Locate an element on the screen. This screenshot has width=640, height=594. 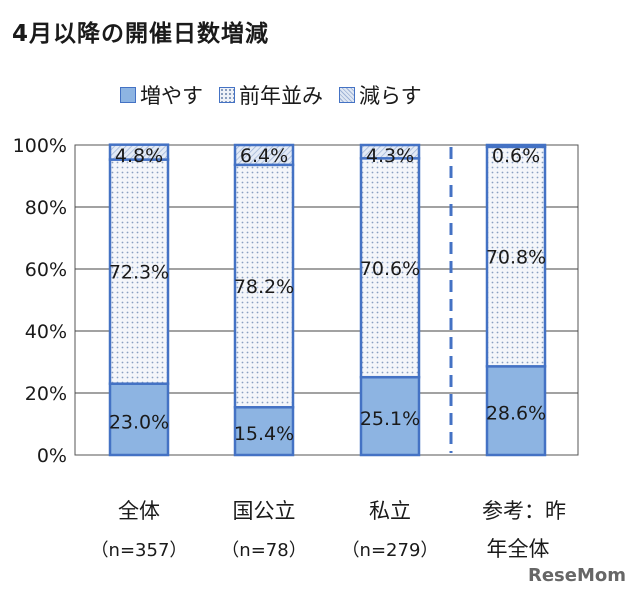
y-tick-label: 0% is located at coordinates (52, 456).